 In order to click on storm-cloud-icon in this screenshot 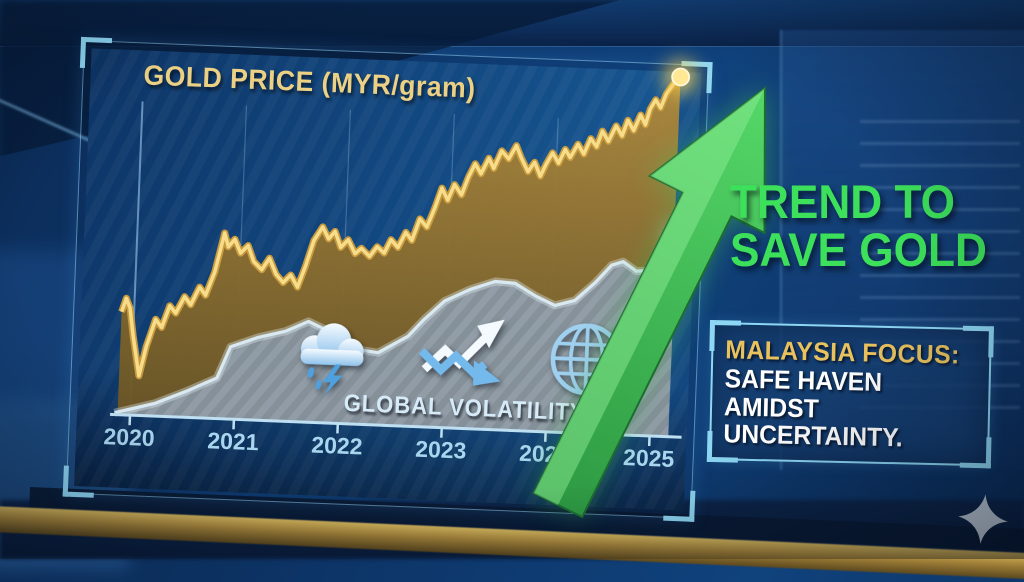, I will do `click(332, 354)`.